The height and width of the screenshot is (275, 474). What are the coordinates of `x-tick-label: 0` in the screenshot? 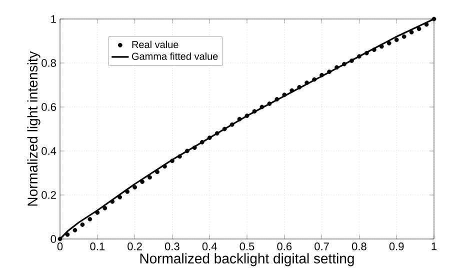 It's located at (60, 246).